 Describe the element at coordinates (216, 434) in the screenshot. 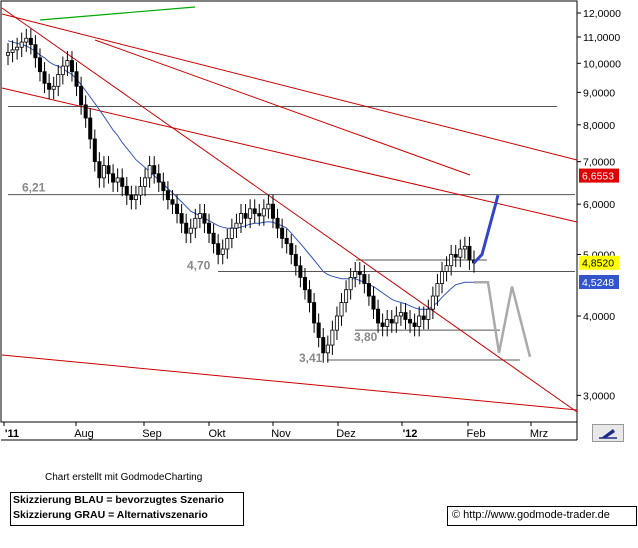

I see `x-tick-label: Okt` at that location.